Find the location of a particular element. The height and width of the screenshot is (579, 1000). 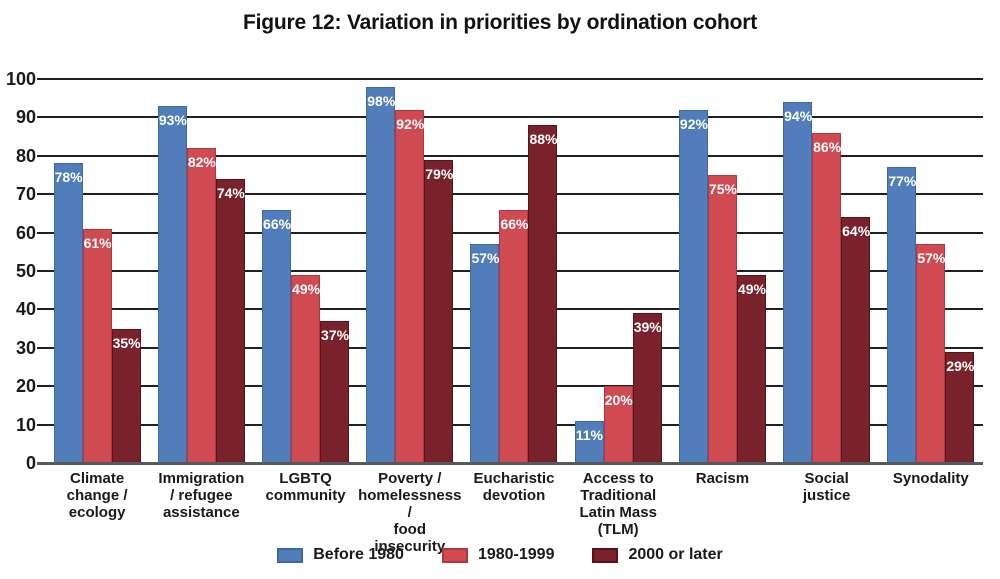

bar-value-label: 93% is located at coordinates (172, 119).